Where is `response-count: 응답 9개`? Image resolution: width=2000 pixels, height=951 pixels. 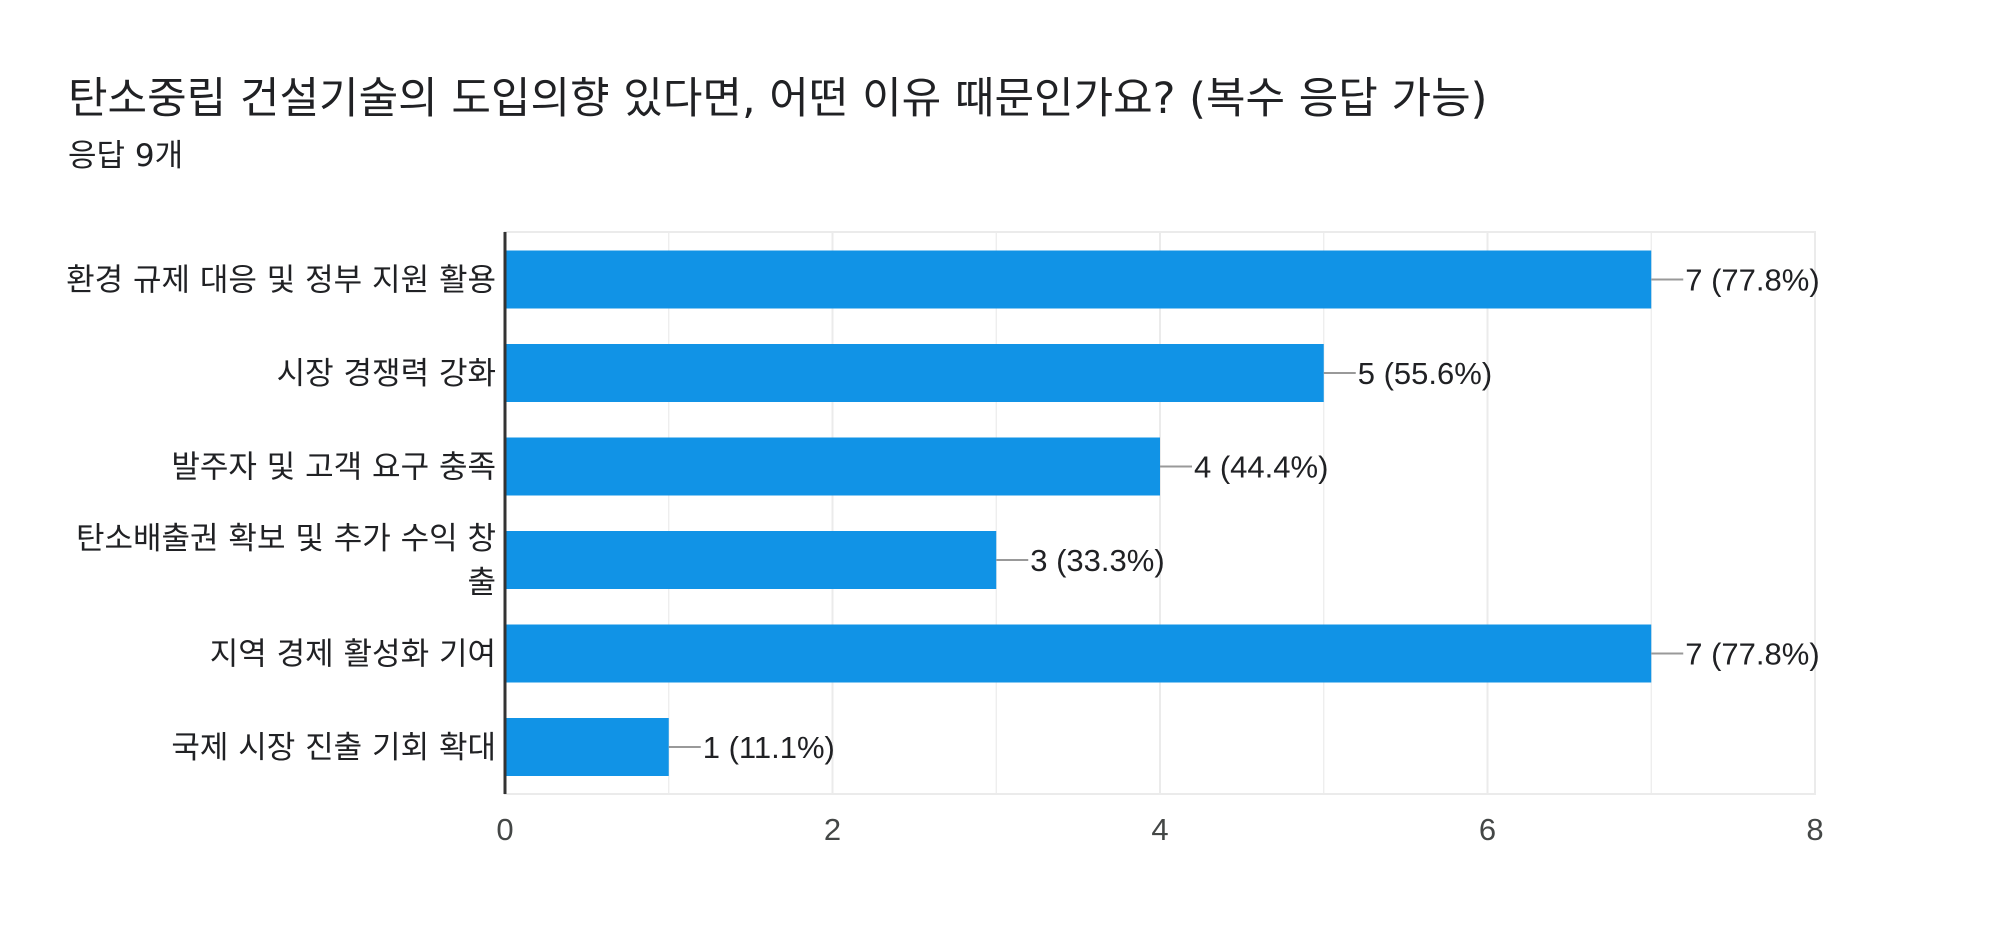 response-count: 응답 9개 is located at coordinates (126, 156).